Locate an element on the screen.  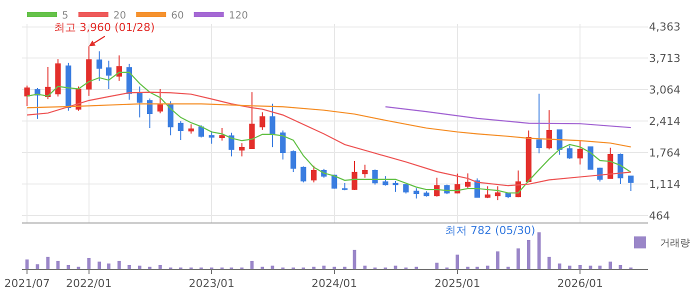
x-tick-label: 2022/01 is located at coordinates (89, 283).